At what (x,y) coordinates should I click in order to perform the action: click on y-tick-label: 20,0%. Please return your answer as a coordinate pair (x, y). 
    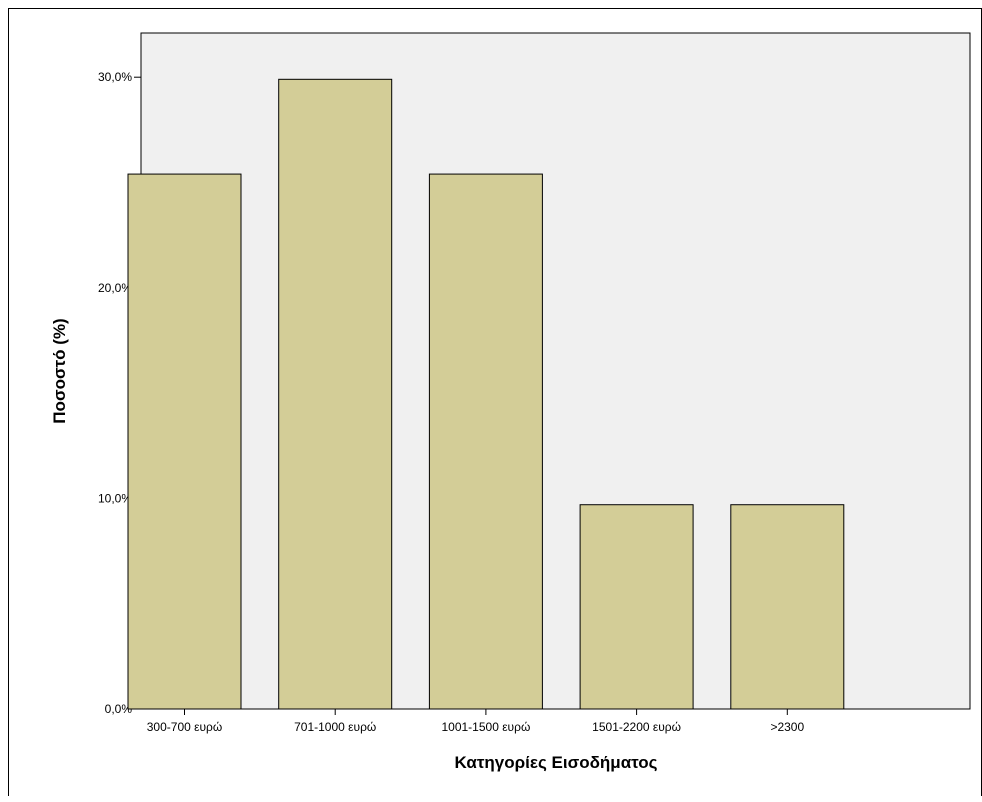
    Looking at the image, I should click on (115, 288).